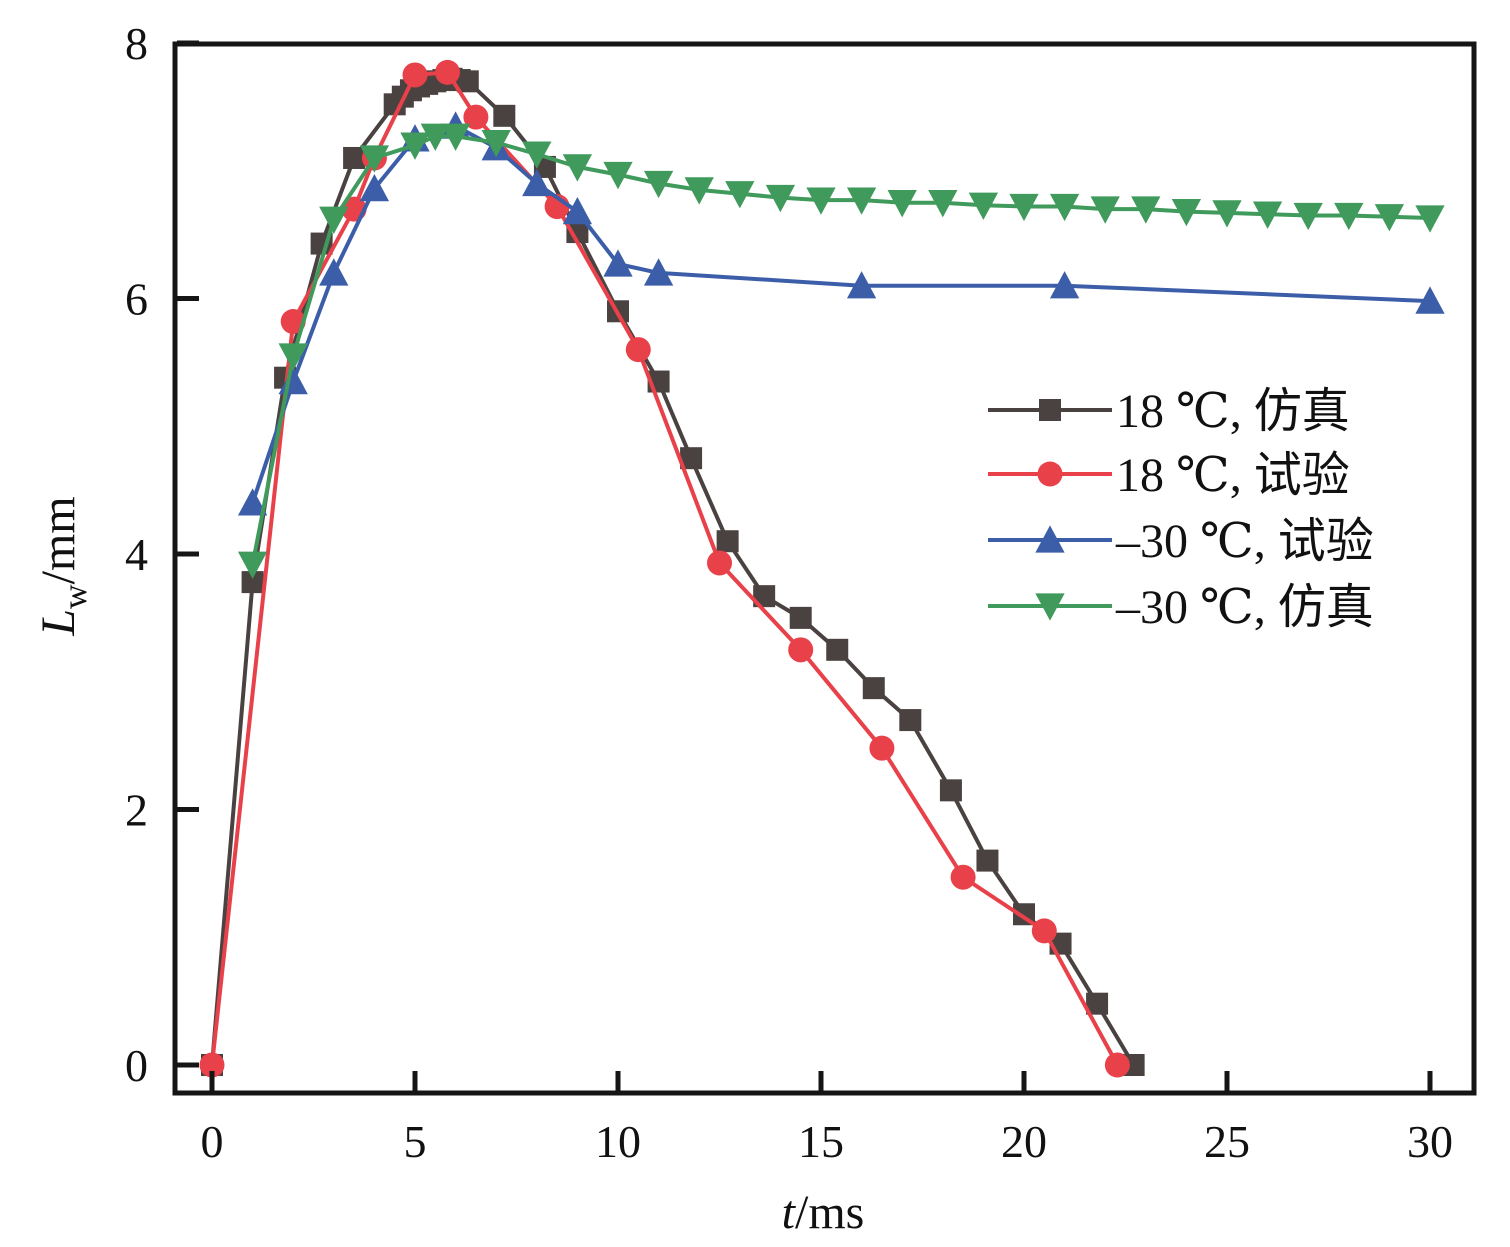  I want to click on y-axis-title: Lw/mm, so click(63, 566).